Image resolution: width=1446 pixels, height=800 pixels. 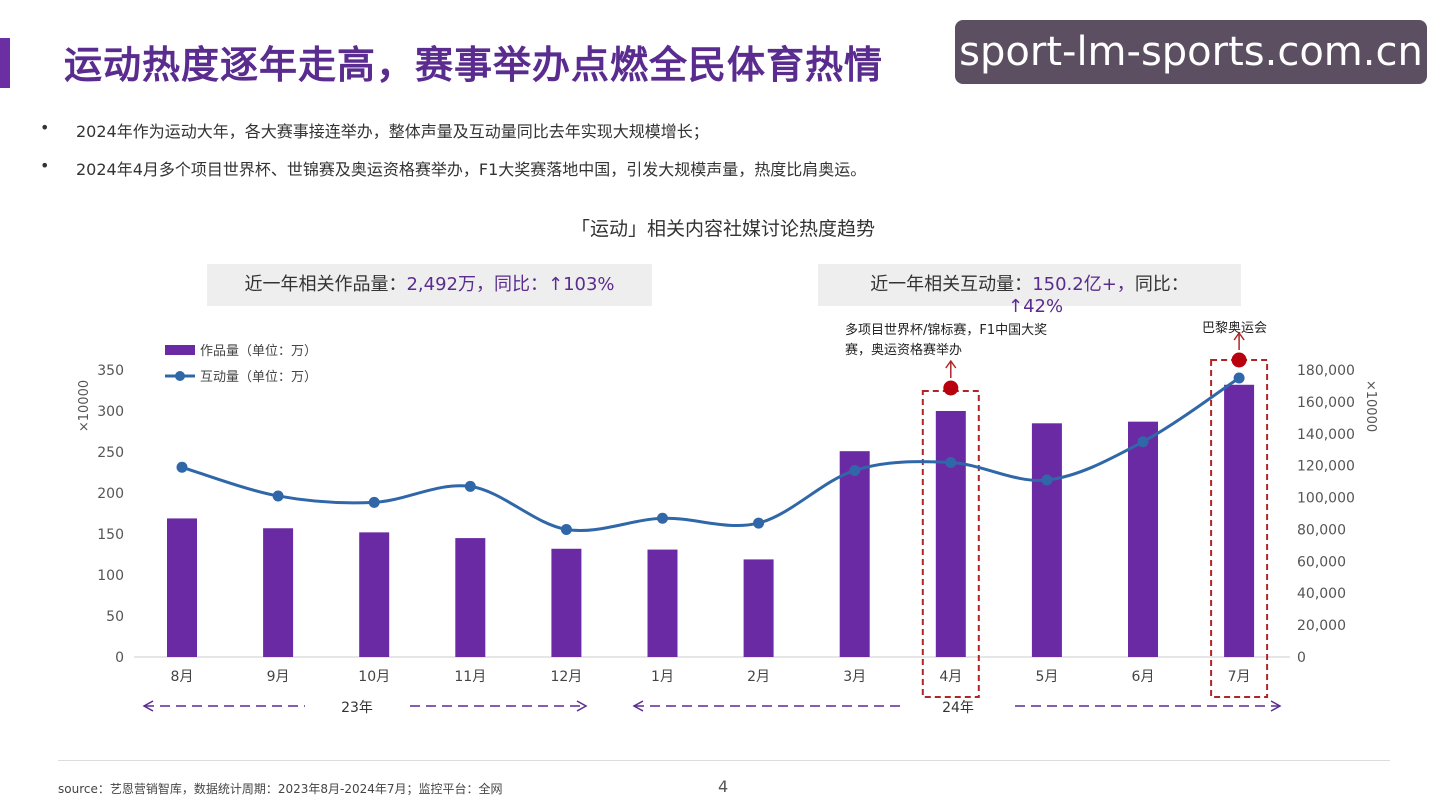 What do you see at coordinates (110, 453) in the screenshot?
I see `y-left-tick-label: 250` at bounding box center [110, 453].